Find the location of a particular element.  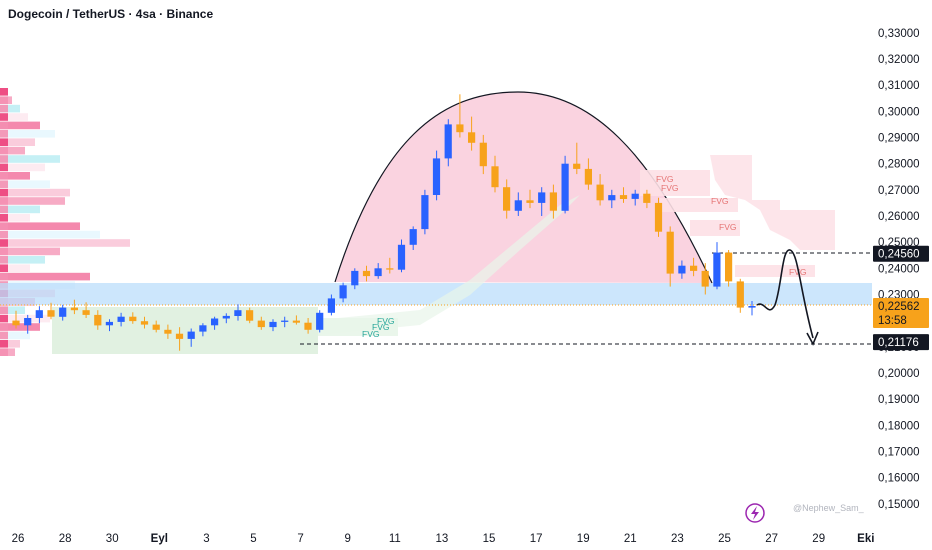

x-tick-label: 25 is located at coordinates (724, 539).